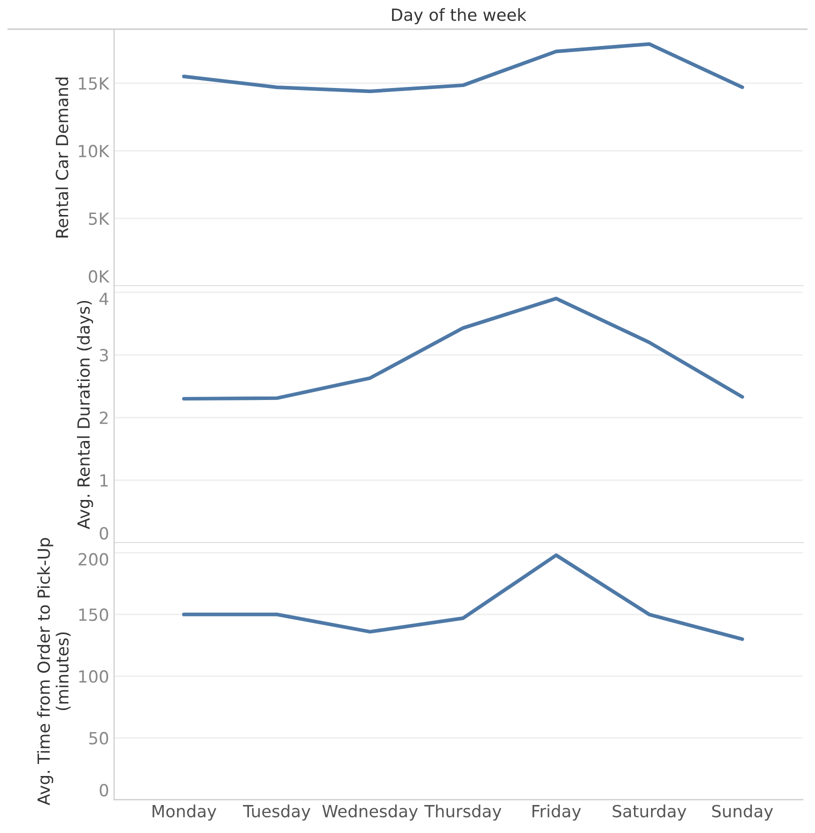 The width and height of the screenshot is (815, 833). Describe the element at coordinates (463, 812) in the screenshot. I see `x-tick-label: Thursday` at that location.